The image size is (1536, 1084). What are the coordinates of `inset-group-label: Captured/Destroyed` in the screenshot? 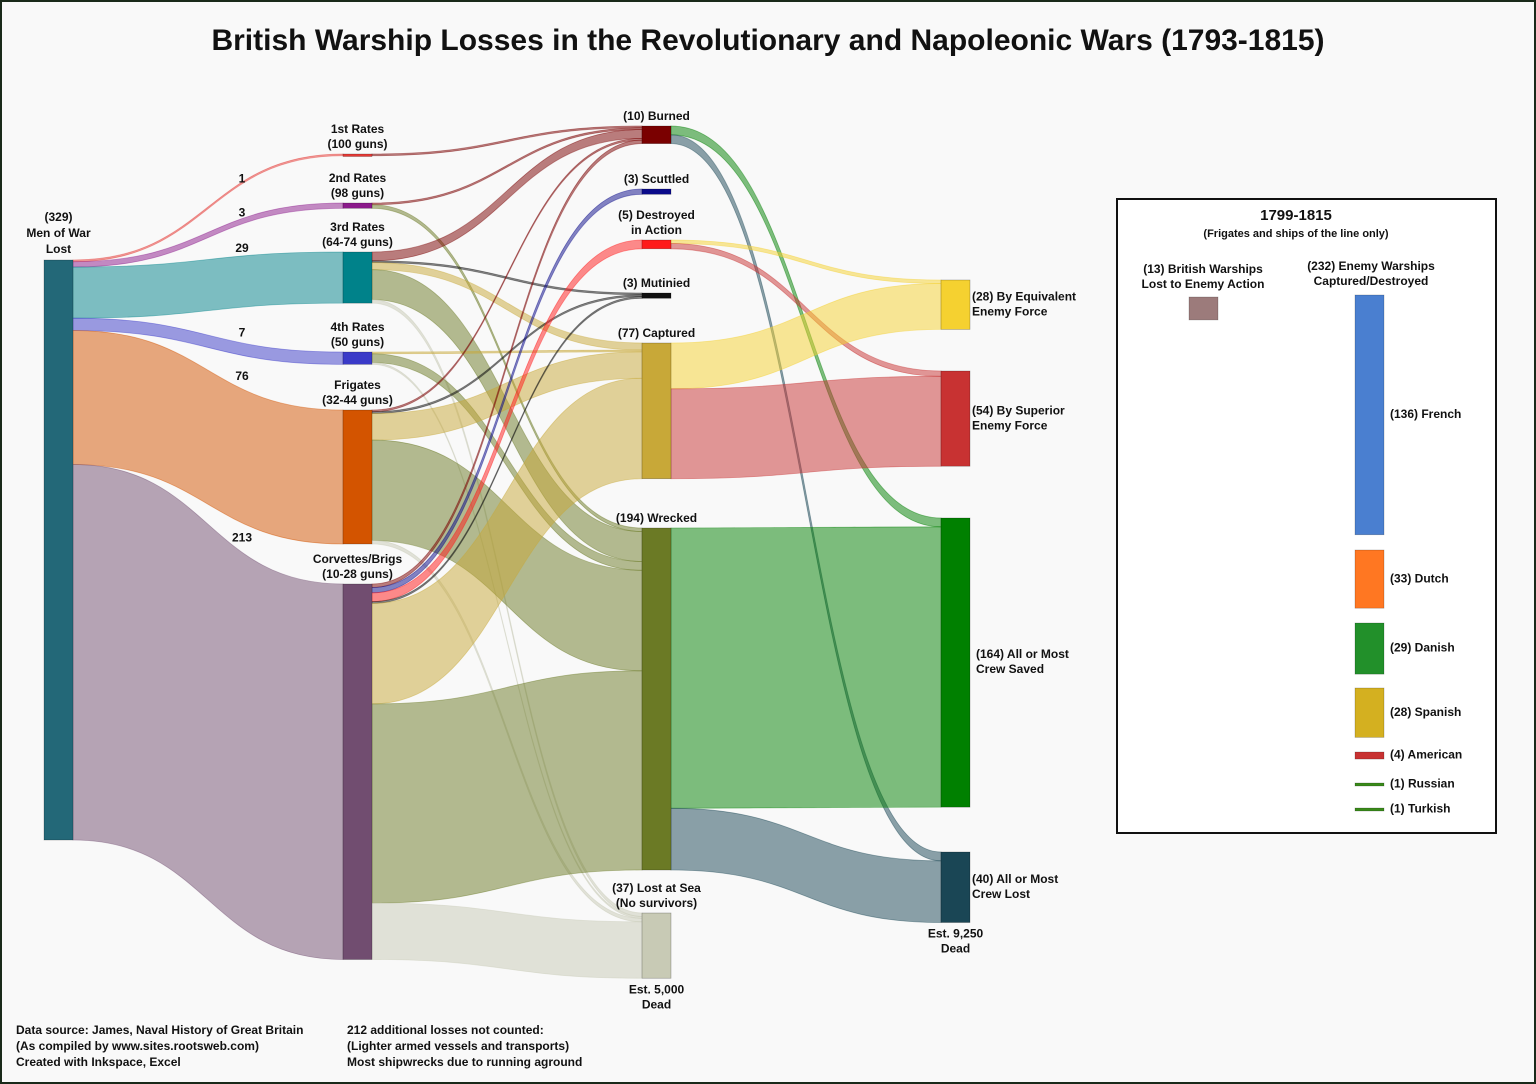 It's located at (1371, 281).